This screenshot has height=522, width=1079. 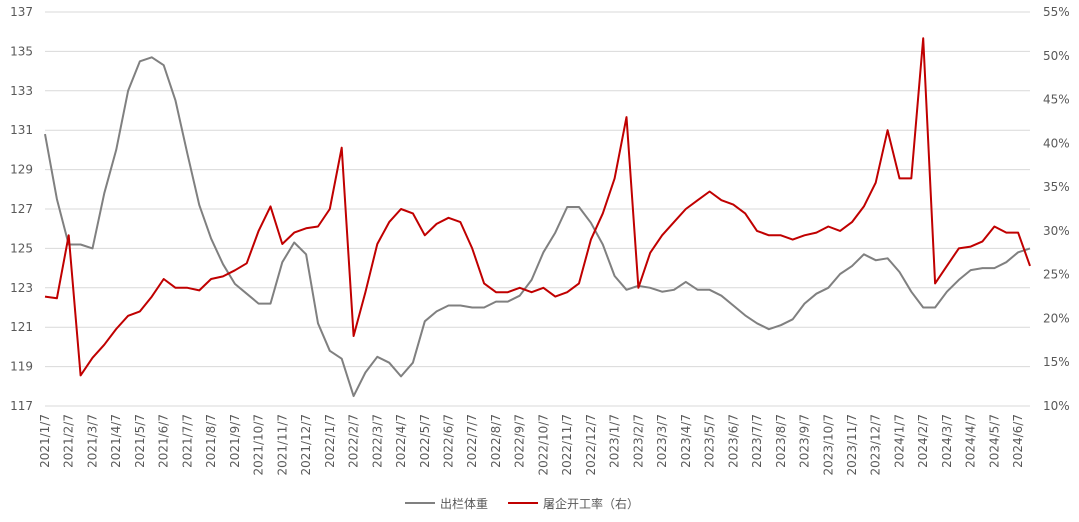 What do you see at coordinates (971, 441) in the screenshot?
I see `x-tick-label: 2024/4/7` at bounding box center [971, 441].